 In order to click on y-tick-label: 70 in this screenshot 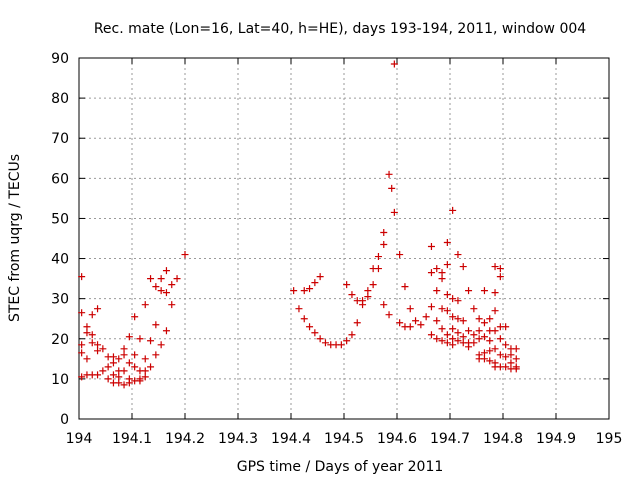, I will do `click(60, 139)`.